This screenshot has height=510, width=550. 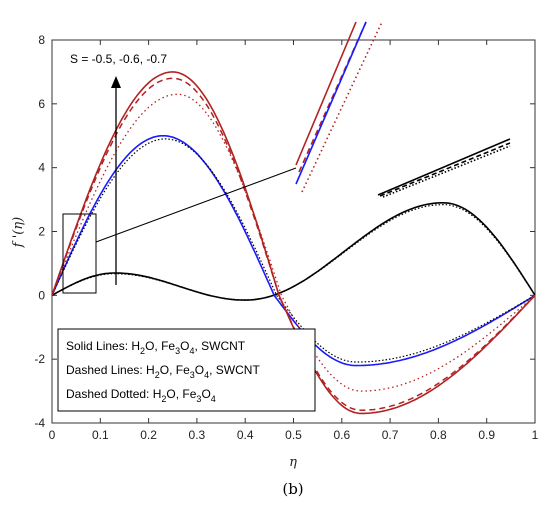 I want to click on y-tick-label-6: 8, so click(x=41, y=40).